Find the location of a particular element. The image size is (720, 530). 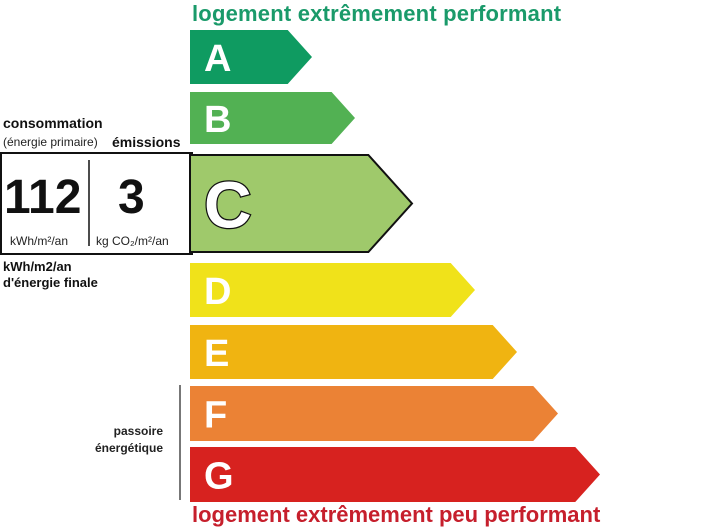

final-energy-unit: kWh/m2/an is located at coordinates (37, 266).